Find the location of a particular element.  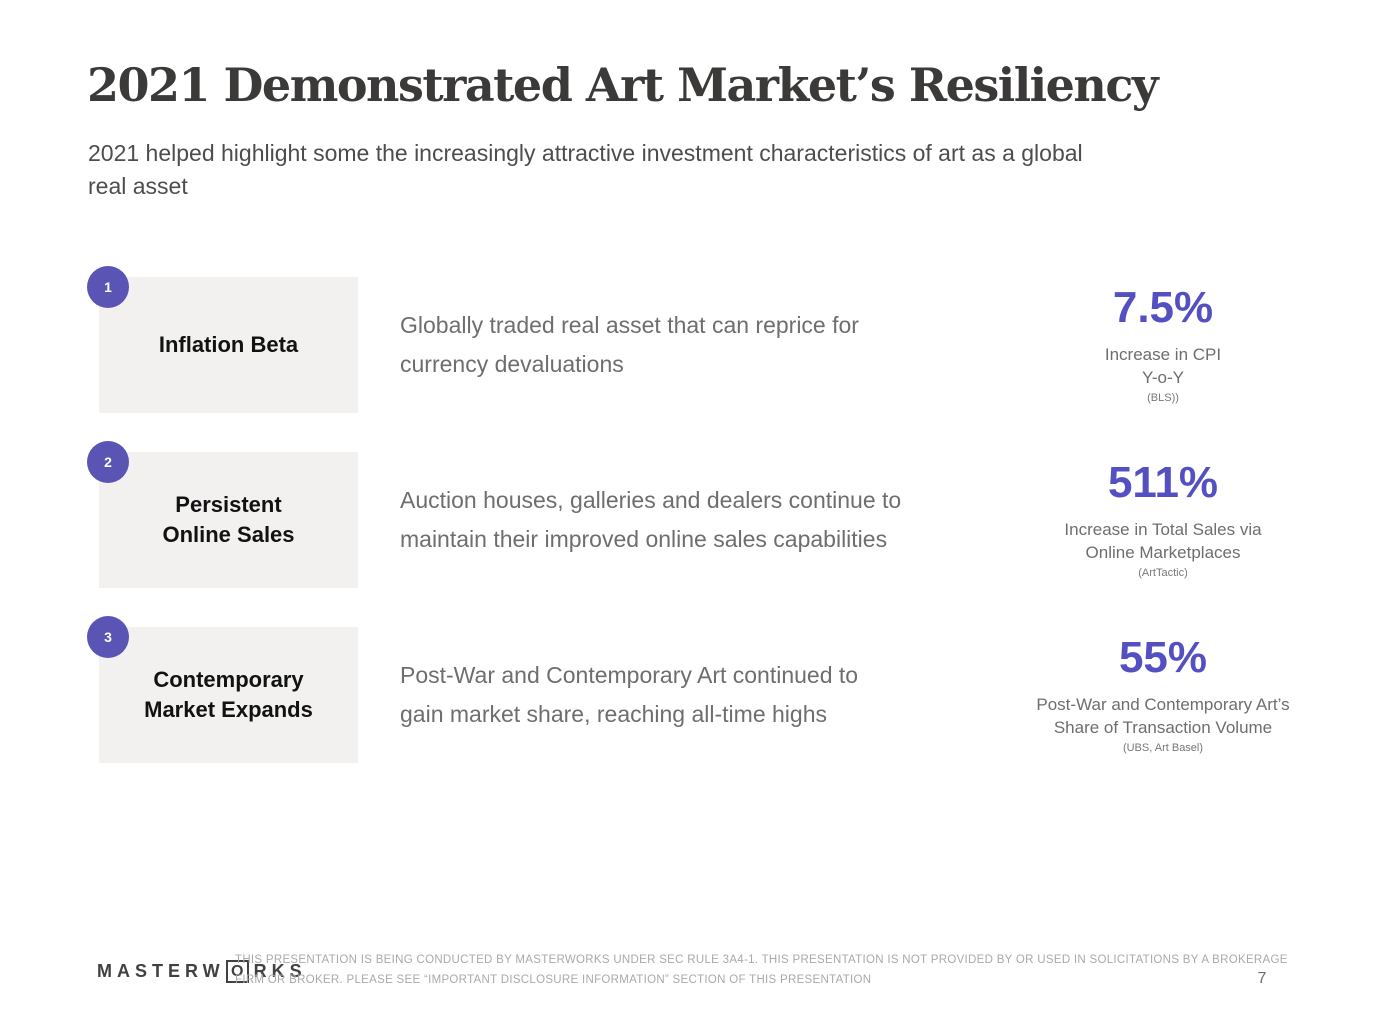

tile-label-line-2: Market Expands is located at coordinates (228, 709).